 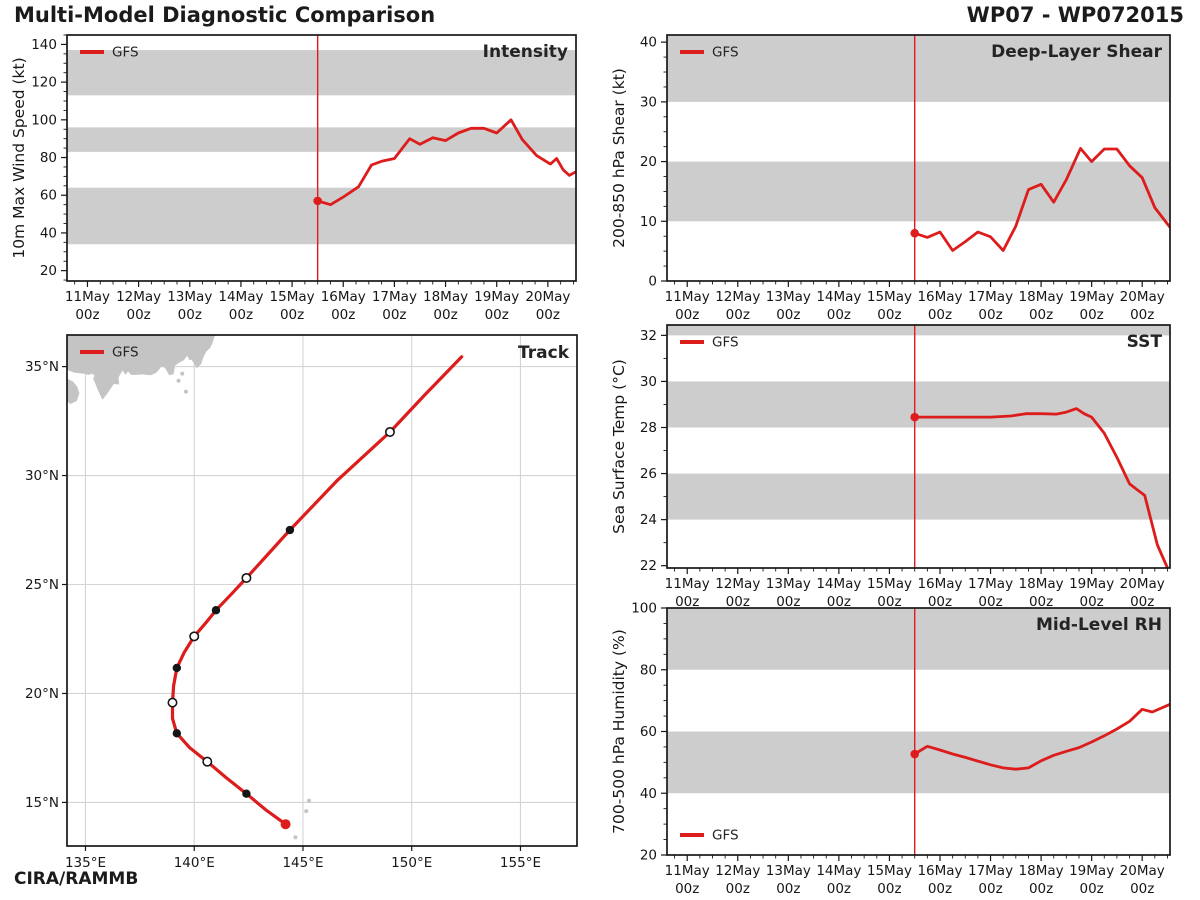 I want to click on lat-tick-label: 30°N, so click(x=42, y=476).